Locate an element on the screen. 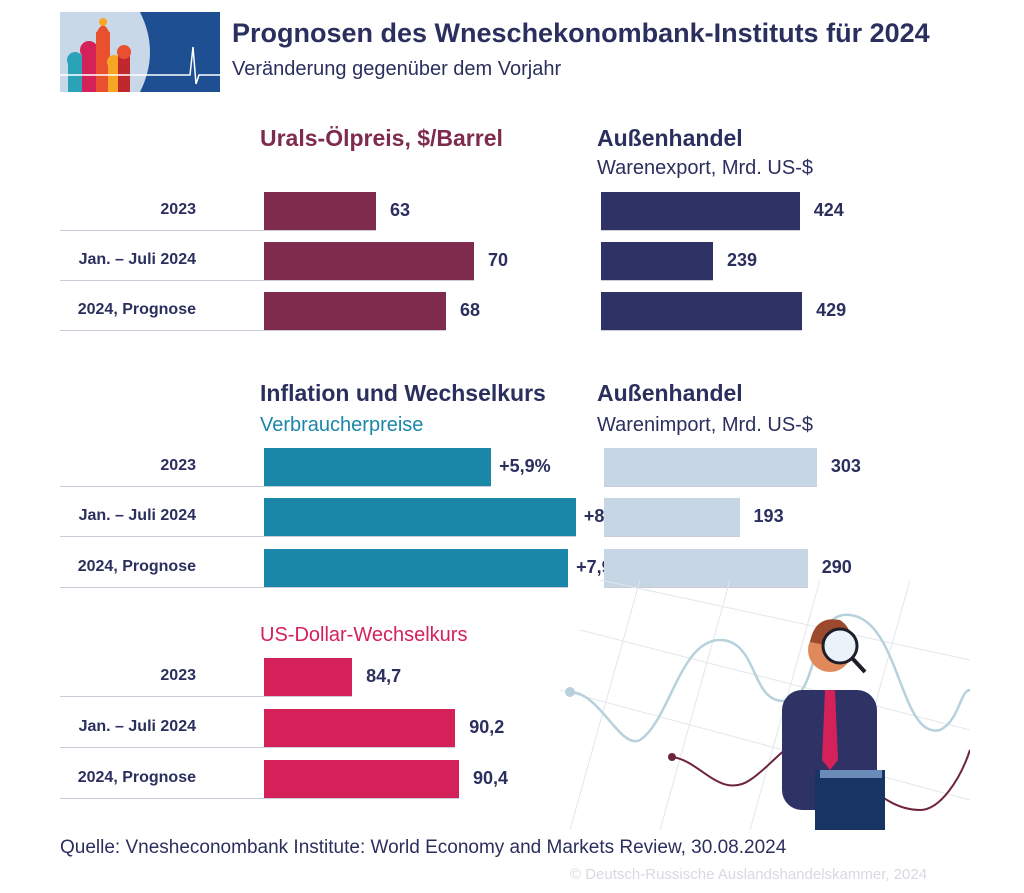 The height and width of the screenshot is (893, 1024). oil-category-label: 2024, Prognose is located at coordinates (136, 309).